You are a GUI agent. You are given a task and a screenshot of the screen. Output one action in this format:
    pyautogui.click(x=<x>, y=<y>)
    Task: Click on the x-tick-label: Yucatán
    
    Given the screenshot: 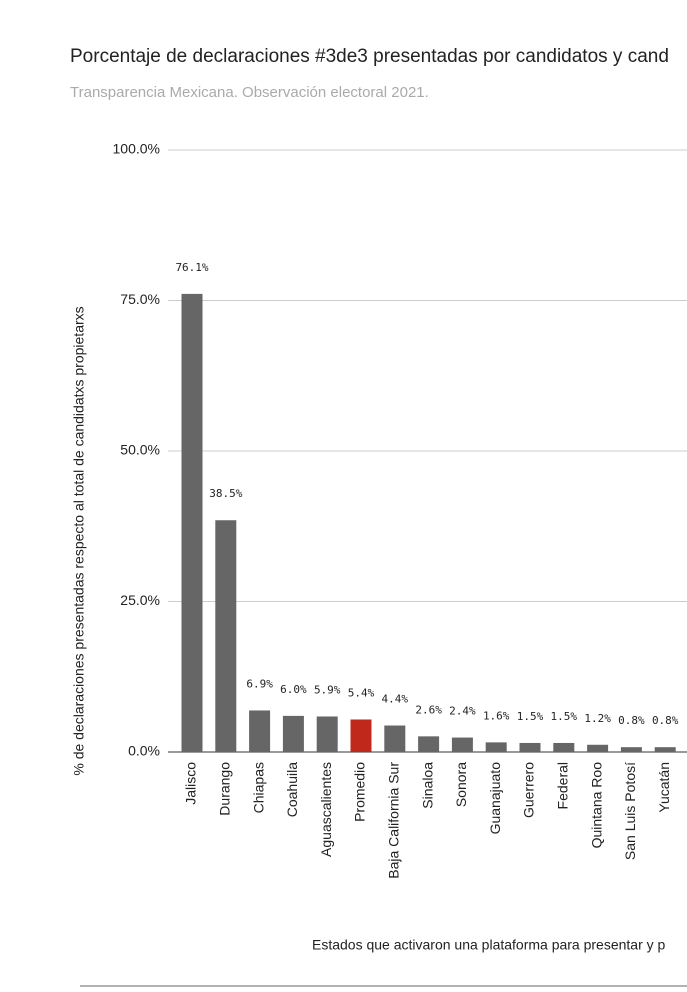 What is the action you would take?
    pyautogui.click(x=664, y=787)
    